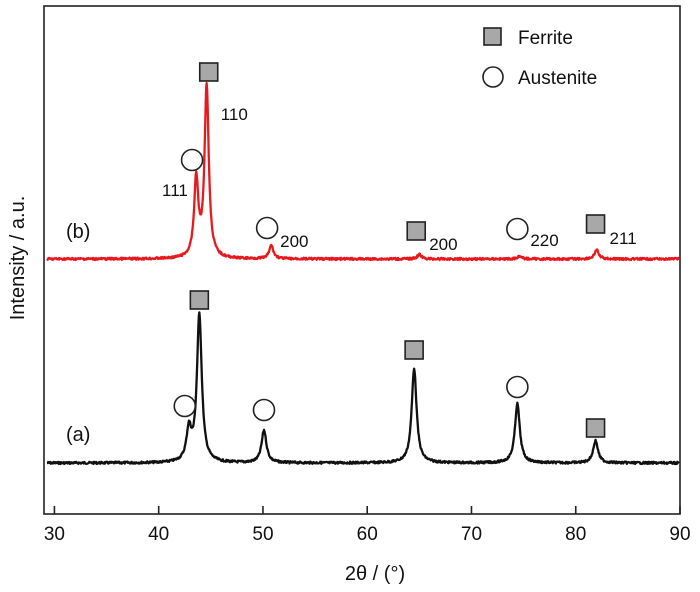 Image resolution: width=700 pixels, height=592 pixels. What do you see at coordinates (78, 232) in the screenshot?
I see `series-label-b: (b)` at bounding box center [78, 232].